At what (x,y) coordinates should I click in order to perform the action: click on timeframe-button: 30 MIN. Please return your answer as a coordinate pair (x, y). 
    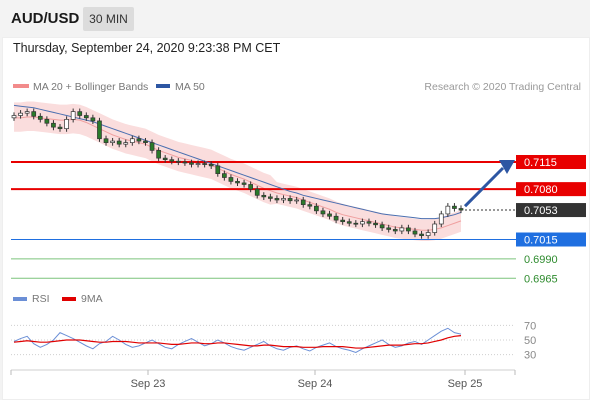
    Looking at the image, I should click on (108, 19).